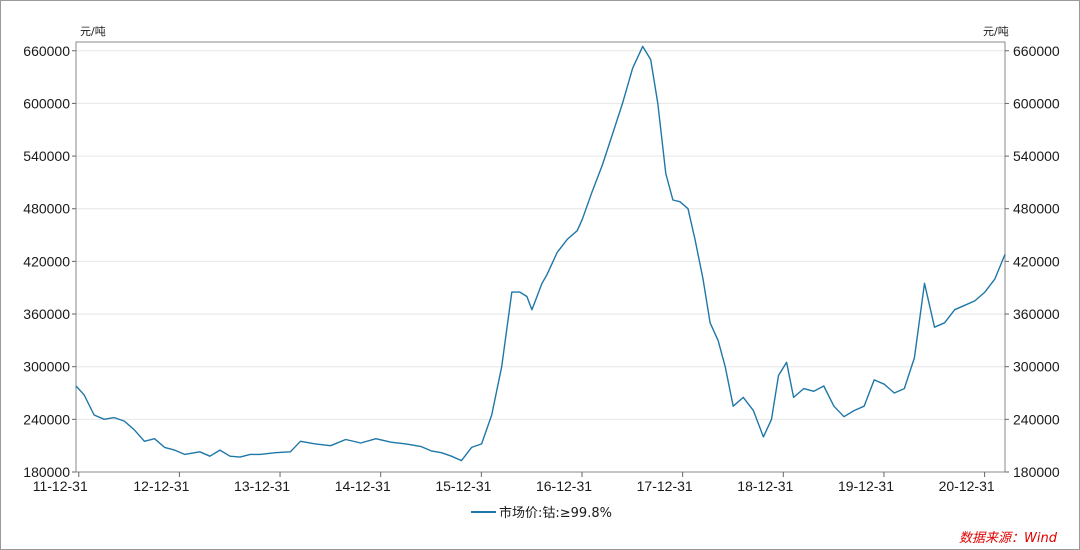 This screenshot has width=1080, height=550. I want to click on y-tick-label-left: 480000, so click(46, 209).